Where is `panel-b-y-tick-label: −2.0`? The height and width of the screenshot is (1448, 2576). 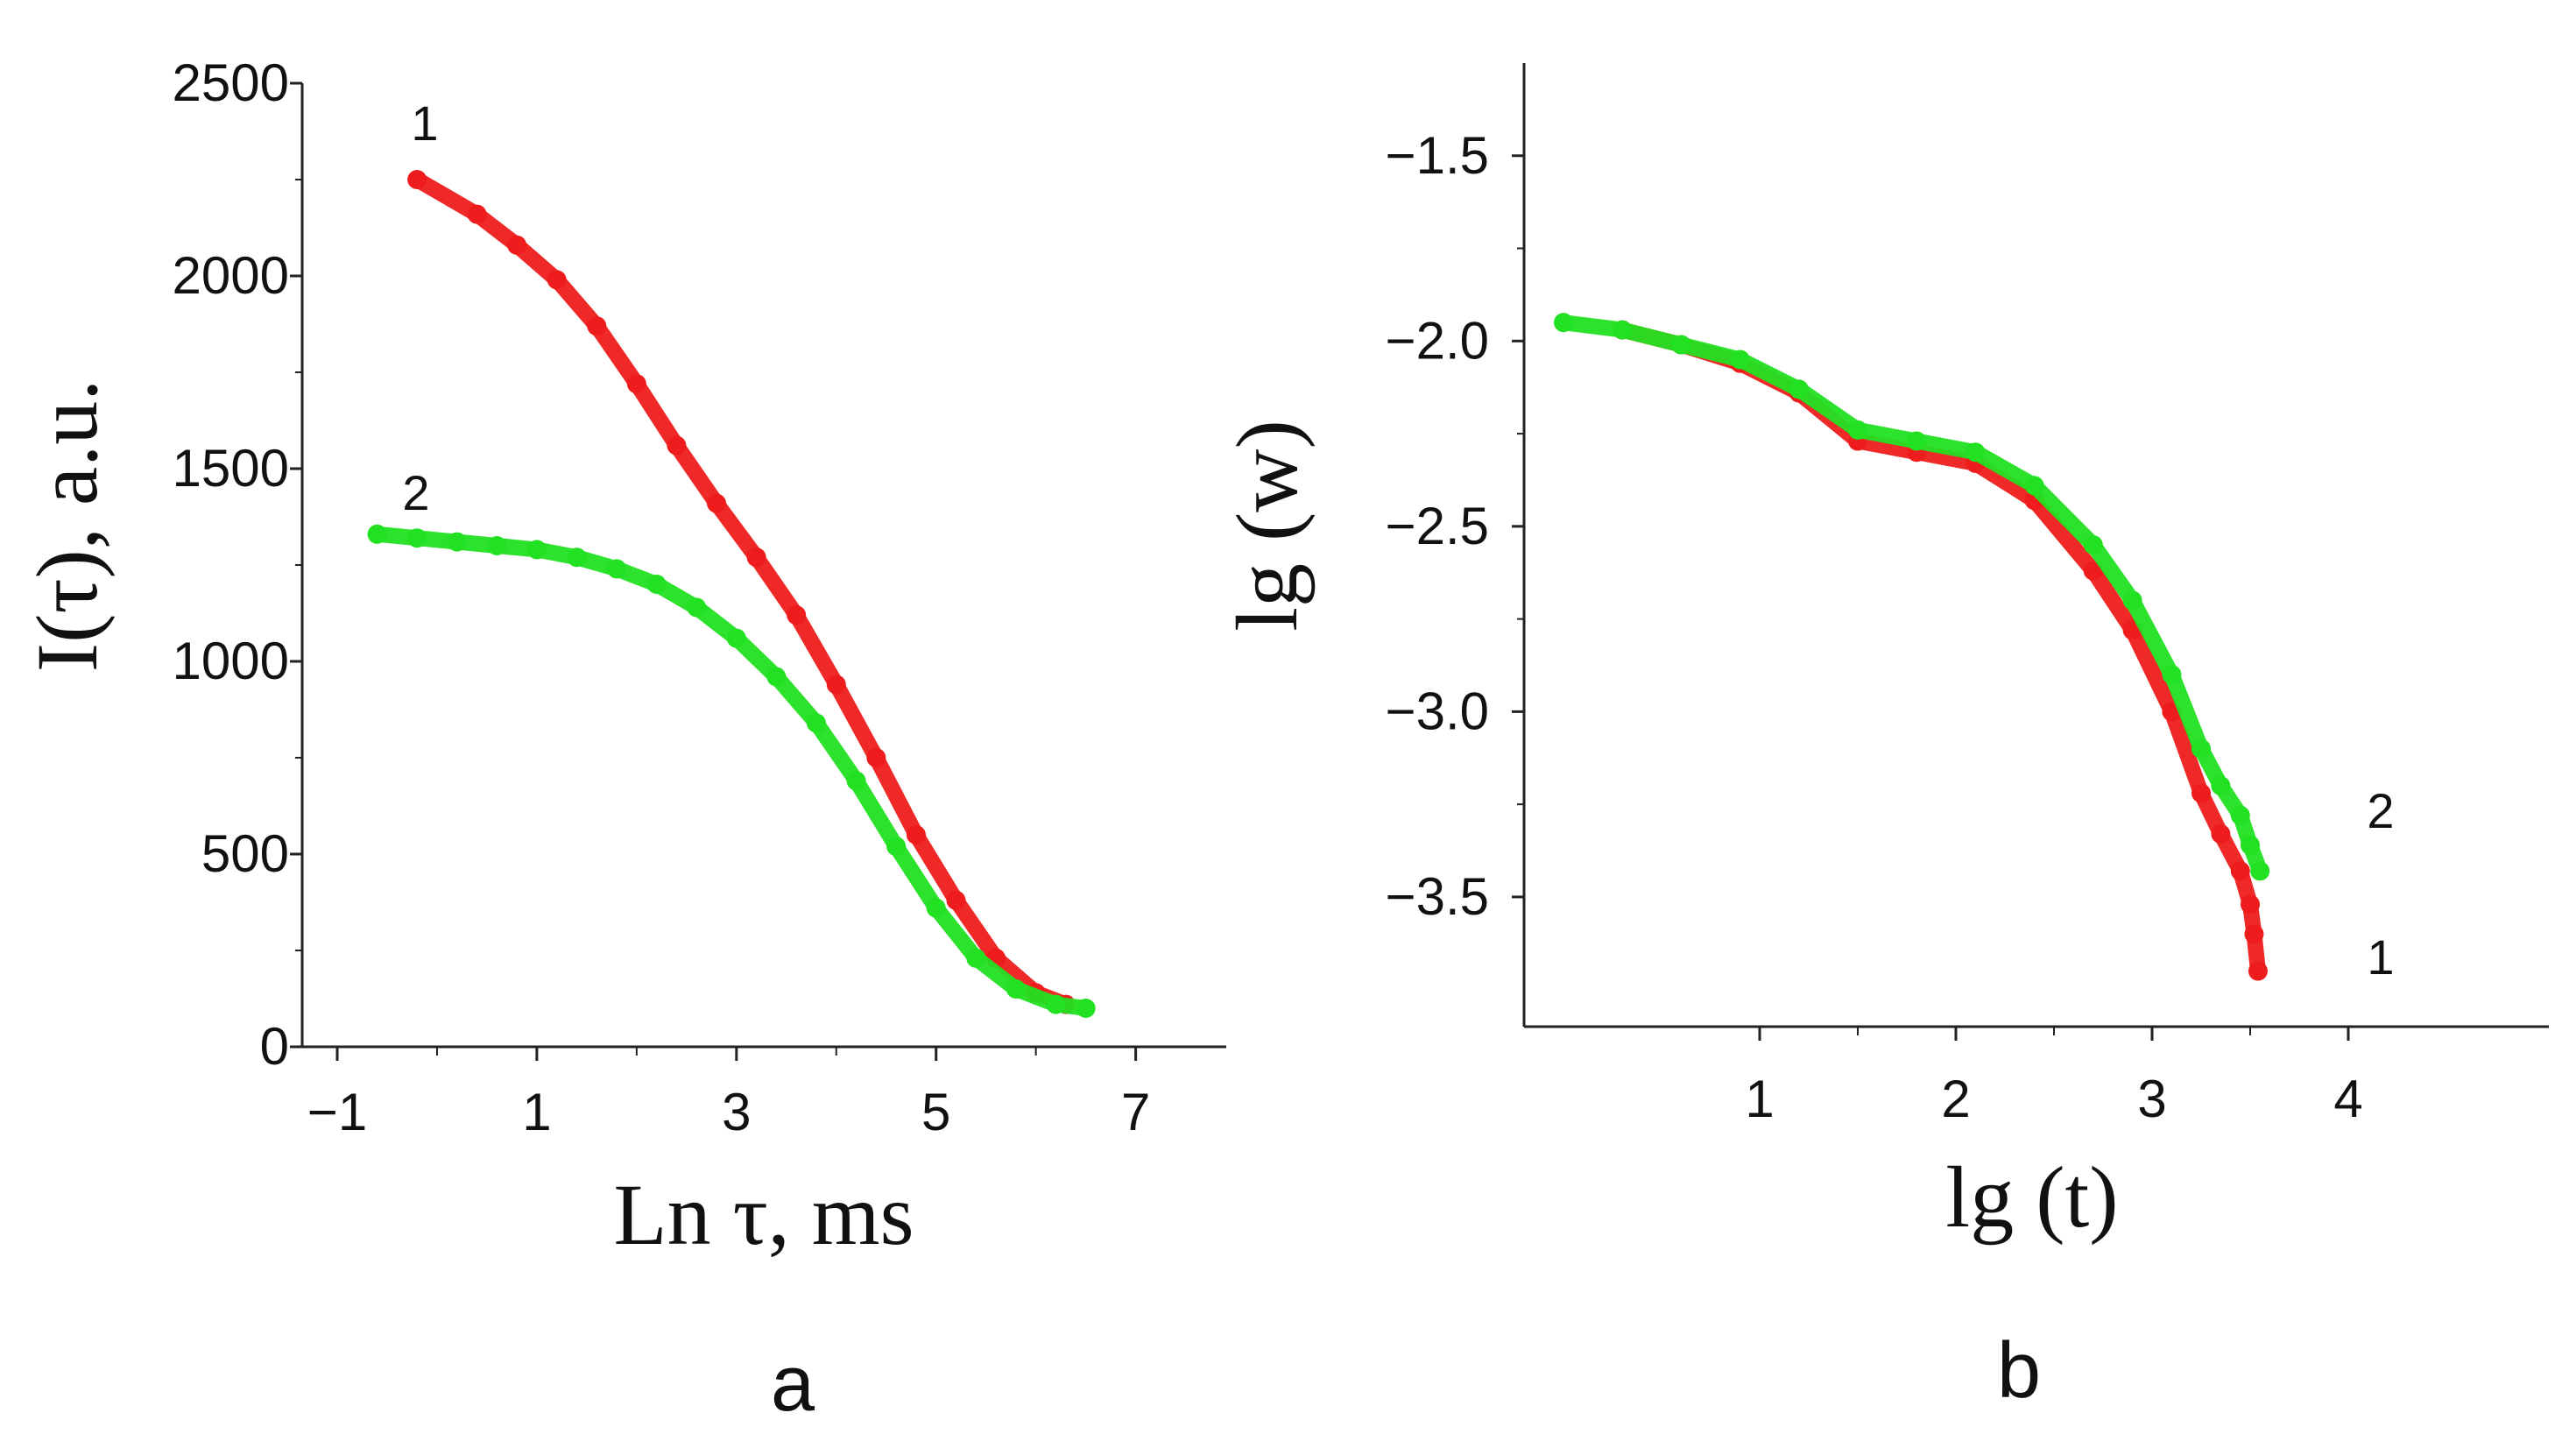 panel-b-y-tick-label: −2.0 is located at coordinates (1437, 340).